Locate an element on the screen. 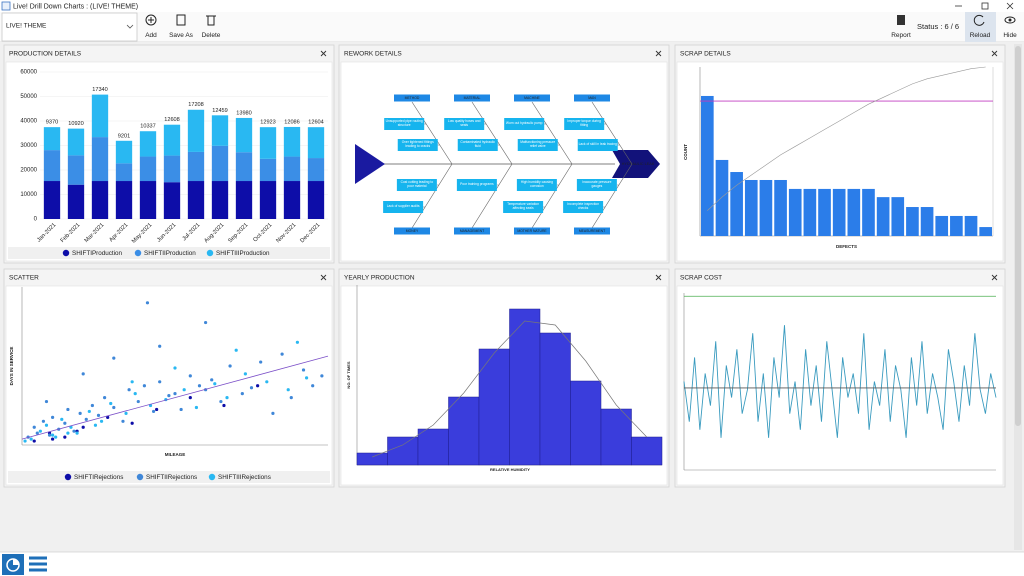  category-label: MEASUREMENT is located at coordinates (592, 231).